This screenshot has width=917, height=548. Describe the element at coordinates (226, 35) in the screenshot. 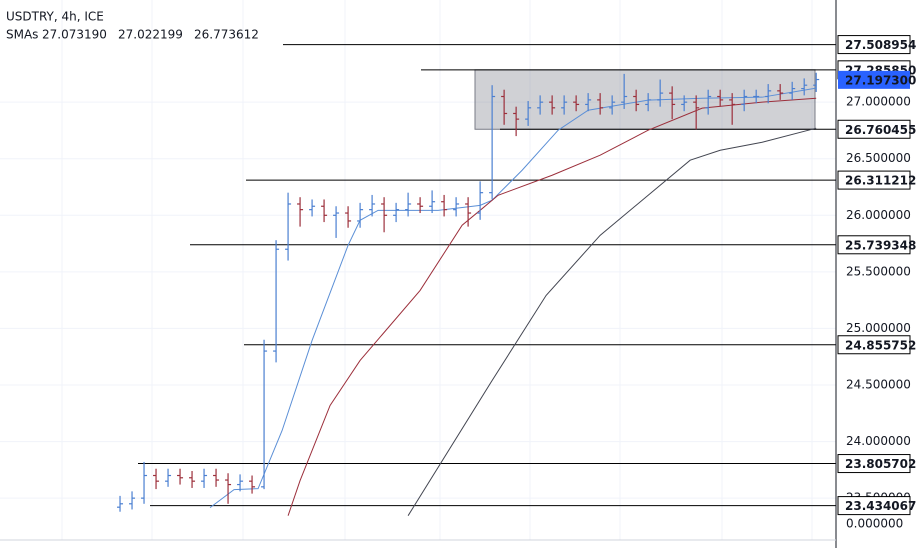

I see `legend-value: 26.773612` at that location.